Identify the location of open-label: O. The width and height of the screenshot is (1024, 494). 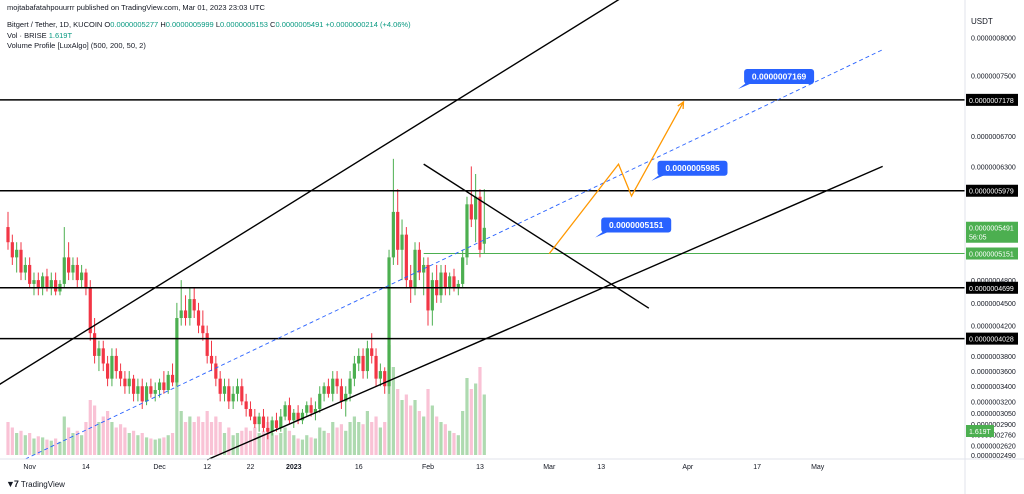
(107, 24).